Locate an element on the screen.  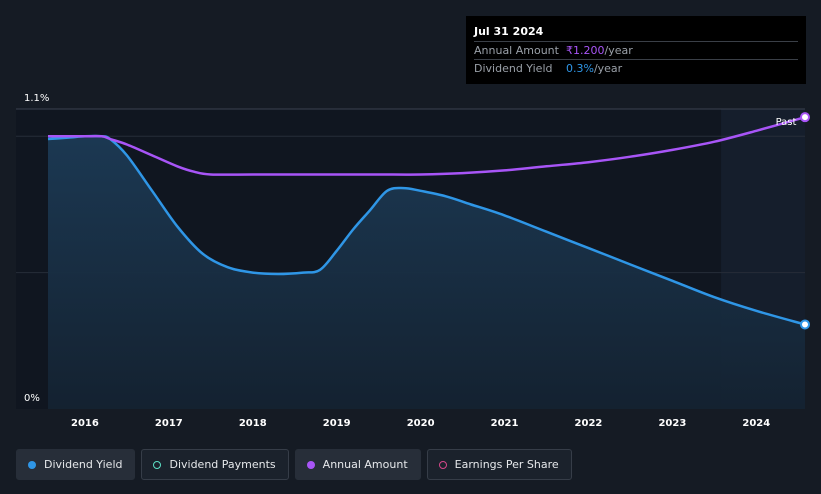
x-tick-label: 2022 is located at coordinates (589, 423).